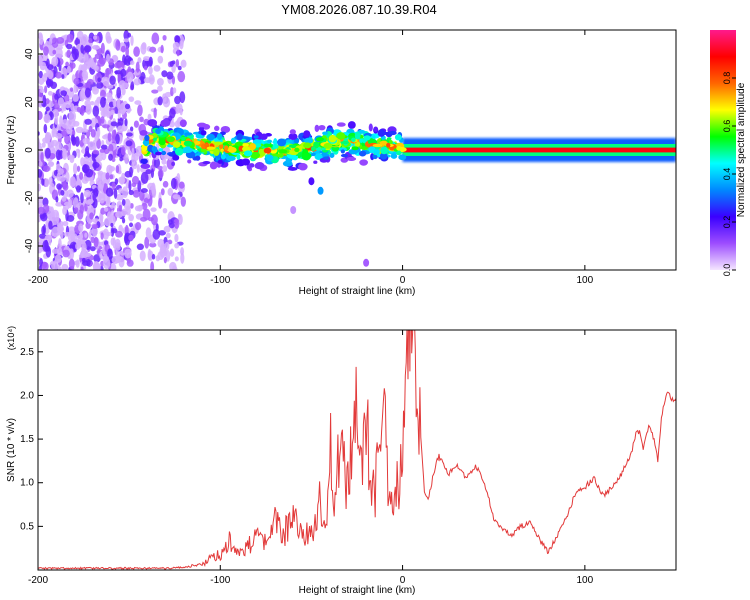 This screenshot has height=600, width=750. I want to click on snr-y-multiplier: (x10⁴), so click(11, 338).